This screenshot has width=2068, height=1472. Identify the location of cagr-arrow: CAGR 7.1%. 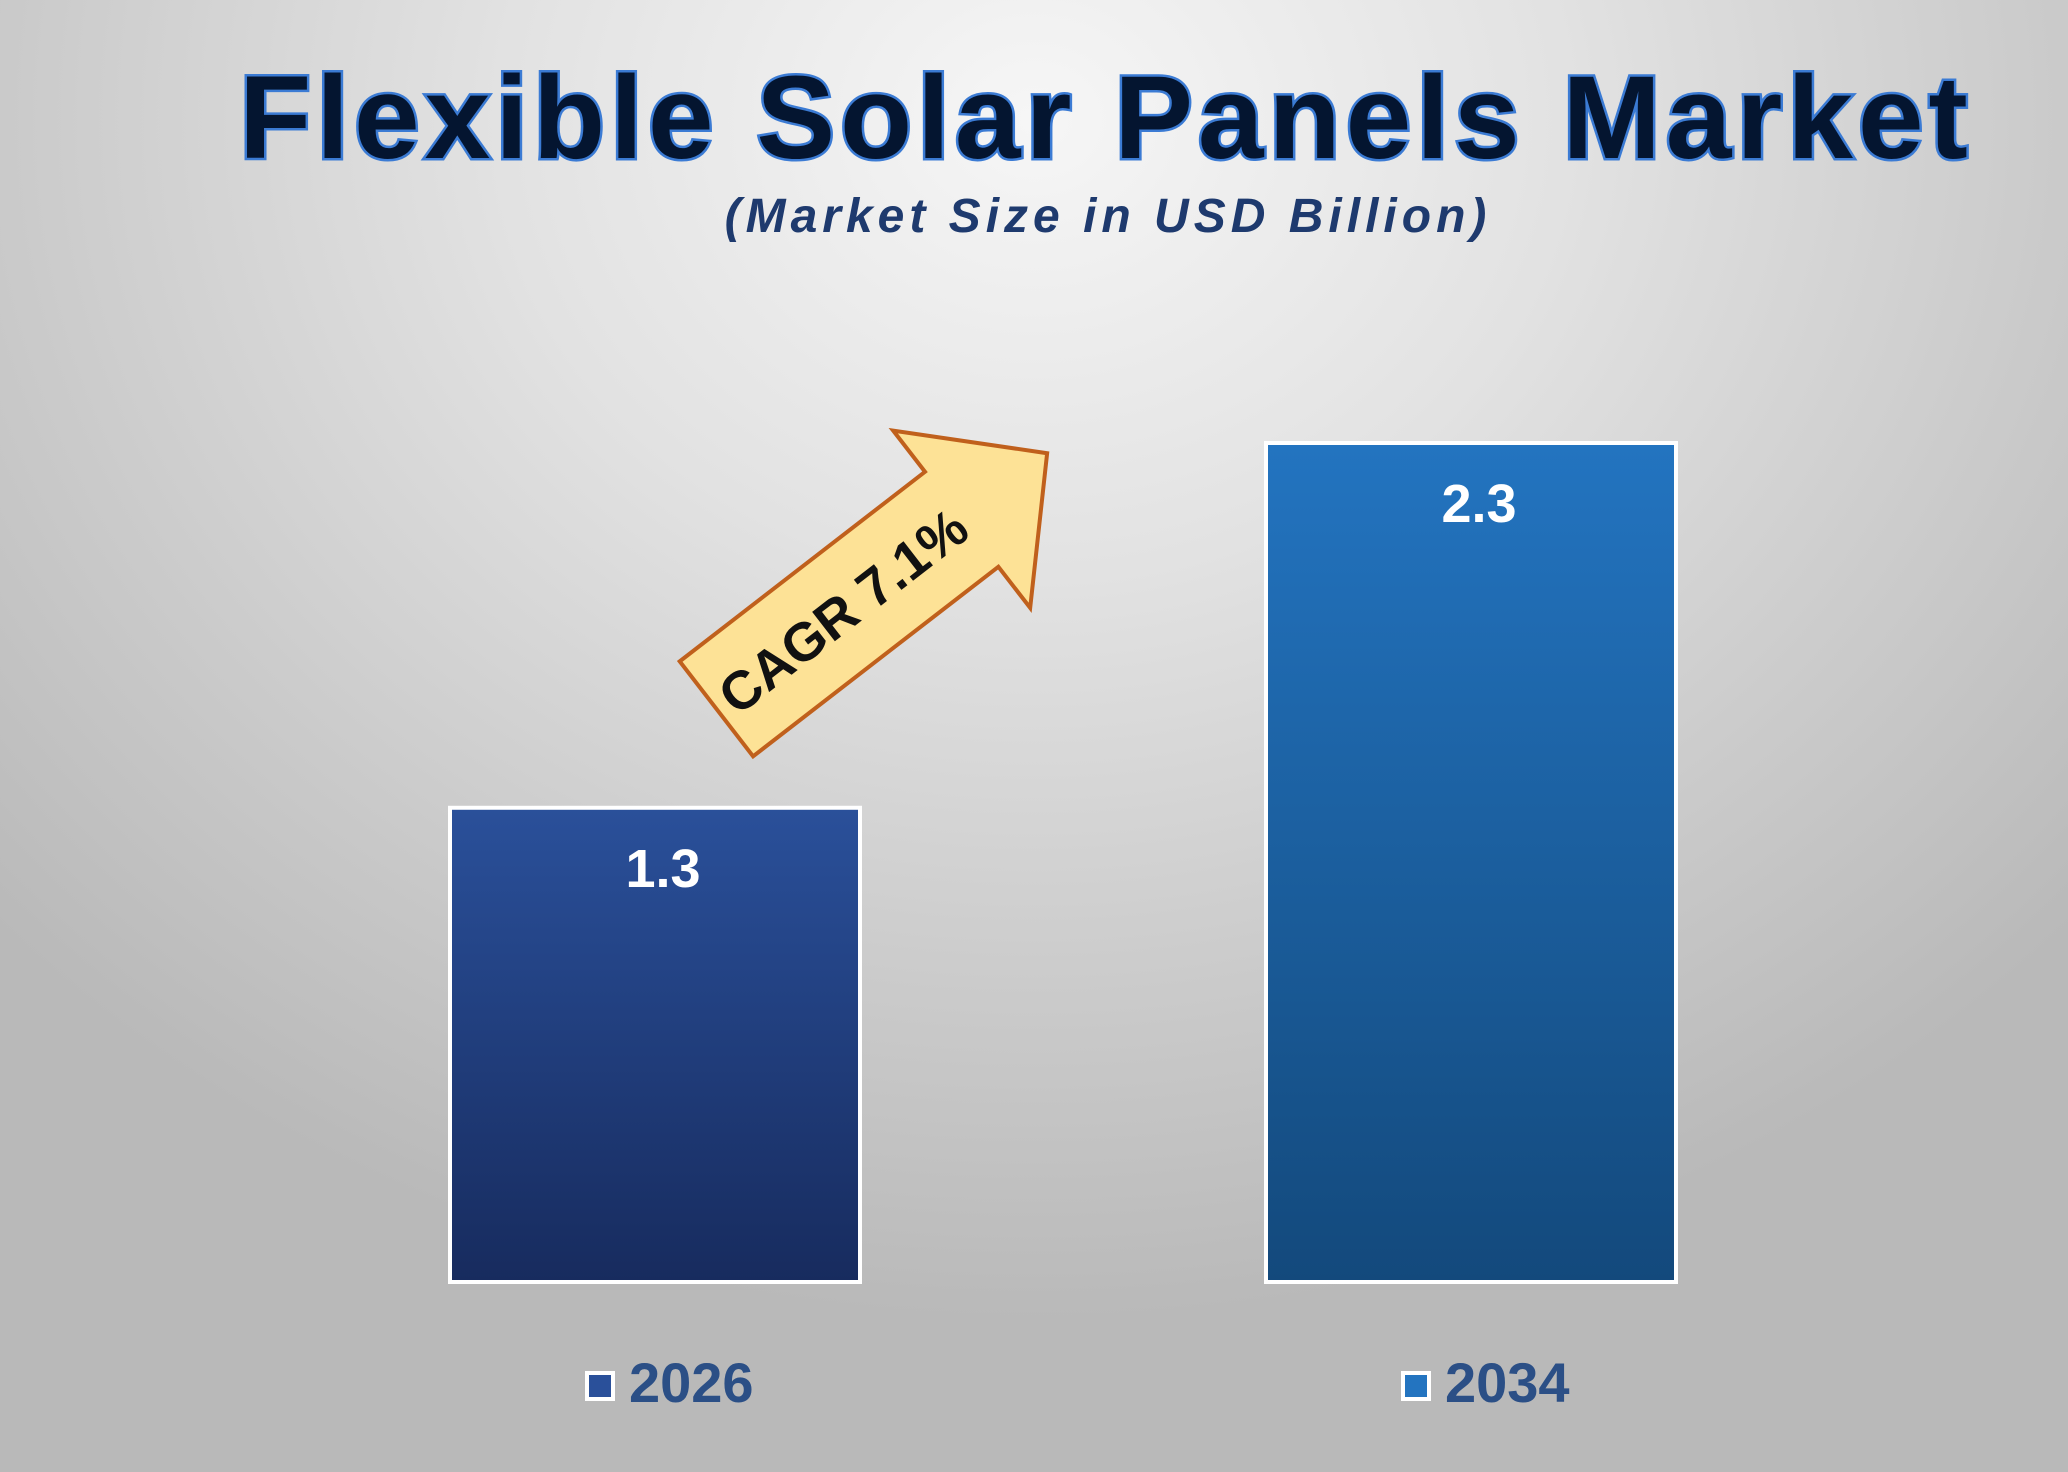
(863, 593).